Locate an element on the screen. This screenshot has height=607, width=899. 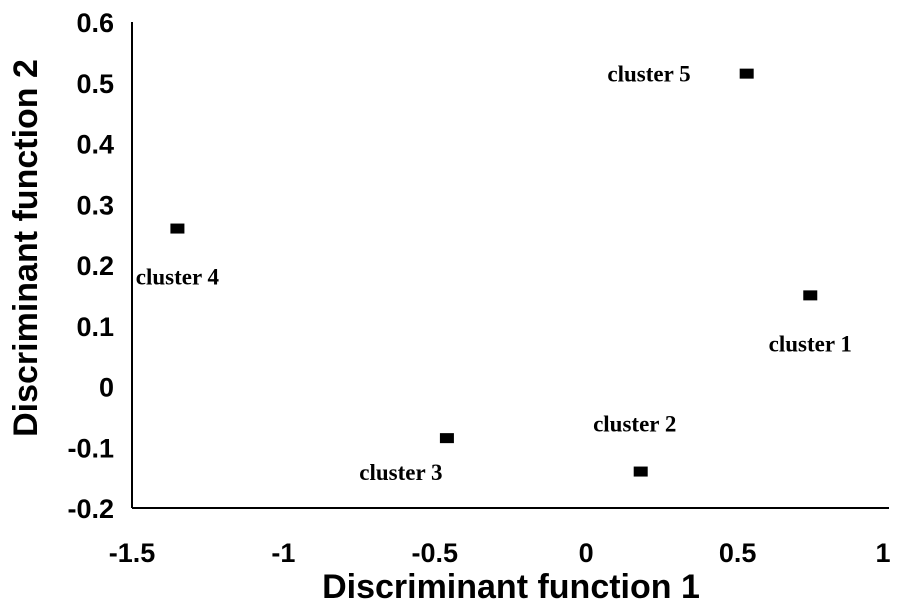
point-label: cluster 2 is located at coordinates (634, 424).